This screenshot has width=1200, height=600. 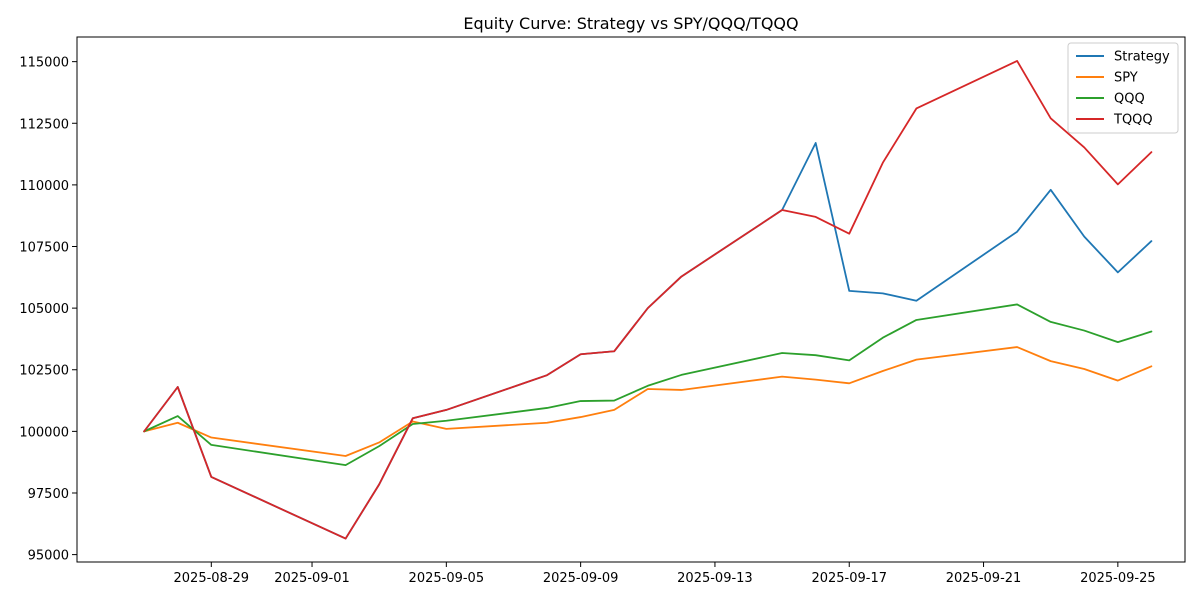 What do you see at coordinates (44, 248) in the screenshot?
I see `y-tick-label: 107500` at bounding box center [44, 248].